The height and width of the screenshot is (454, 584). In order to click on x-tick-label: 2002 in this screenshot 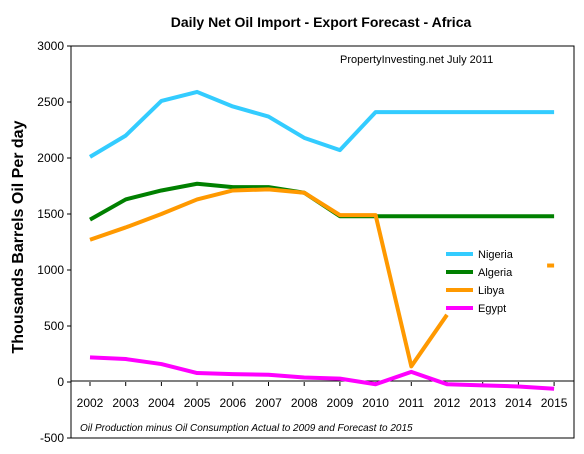, I will do `click(90, 403)`.